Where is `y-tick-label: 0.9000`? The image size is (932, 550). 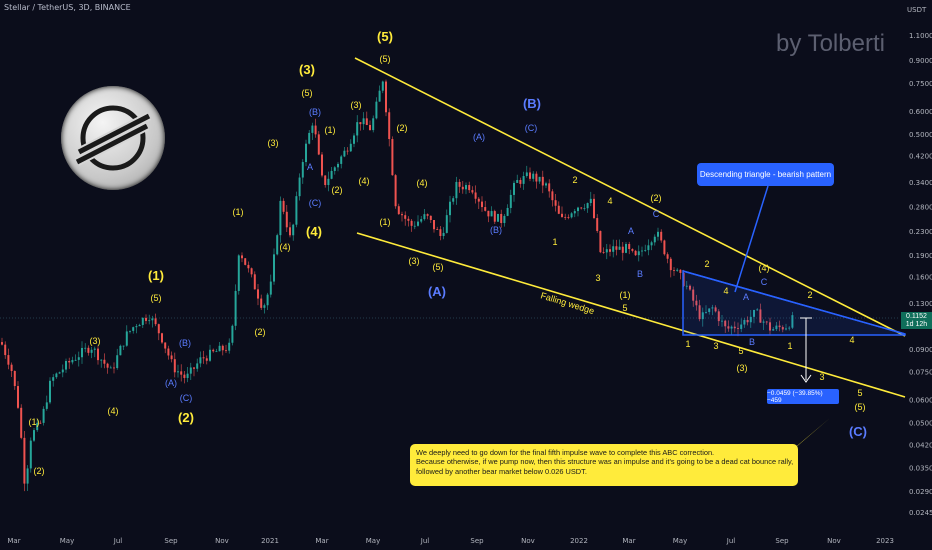 y-tick-label: 0.9000 is located at coordinates (920, 61).